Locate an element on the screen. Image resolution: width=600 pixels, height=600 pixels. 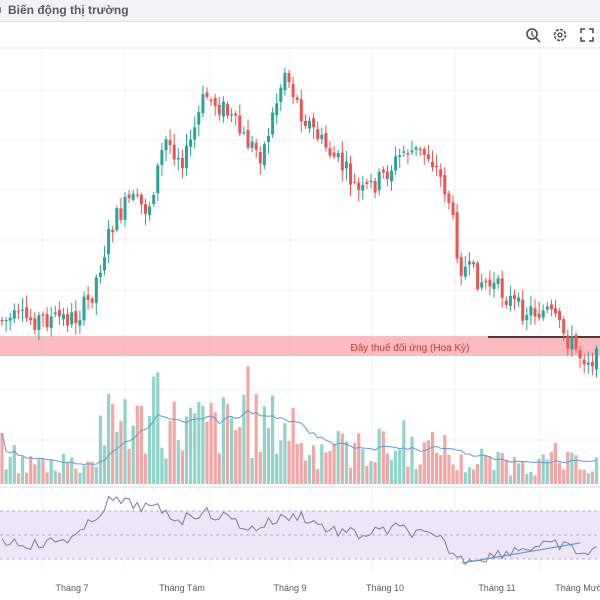
settings-button is located at coordinates (560, 36).